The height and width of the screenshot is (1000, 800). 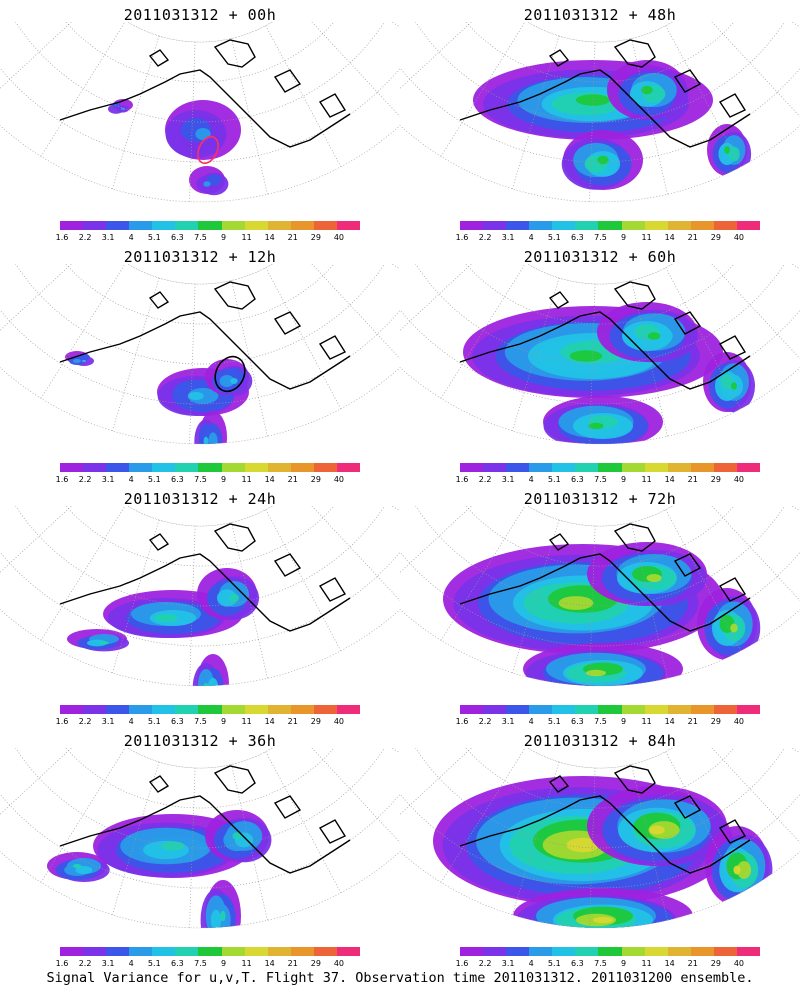 What do you see at coordinates (177, 721) in the screenshot?
I see `colorbar-tick-label: 6.3` at bounding box center [177, 721].